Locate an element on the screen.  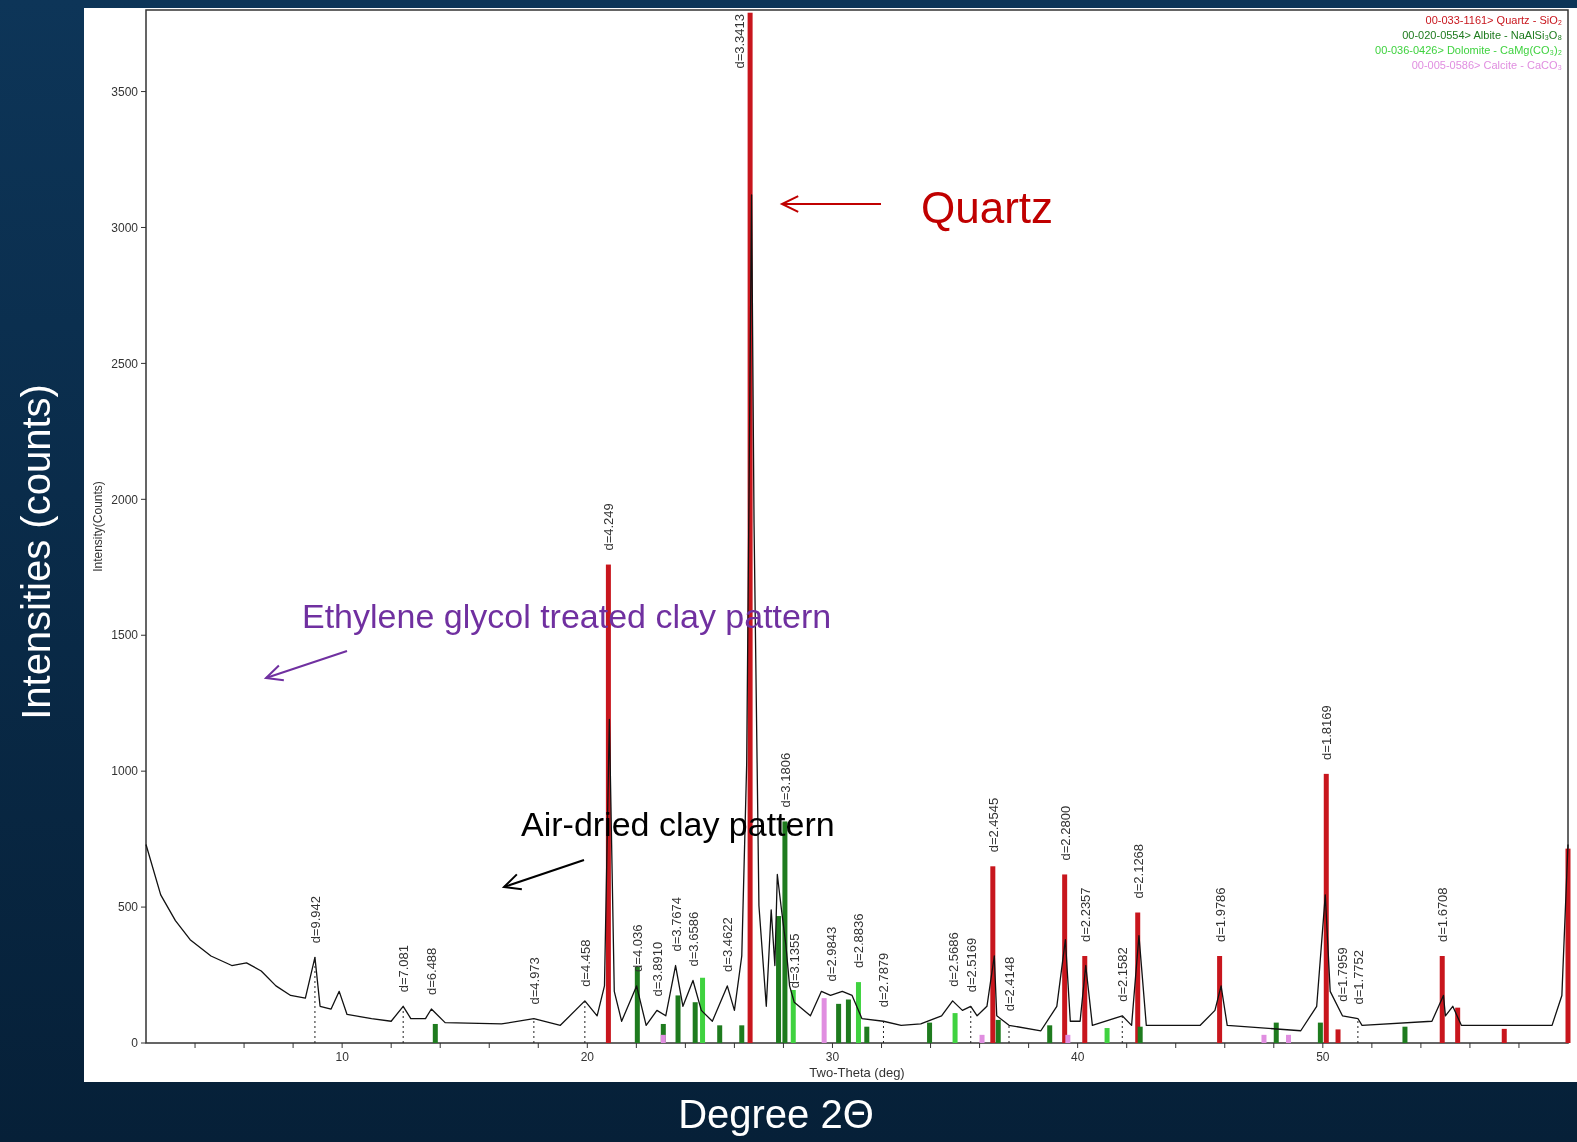
annotation: d=2.2357 is located at coordinates (1085, 915).